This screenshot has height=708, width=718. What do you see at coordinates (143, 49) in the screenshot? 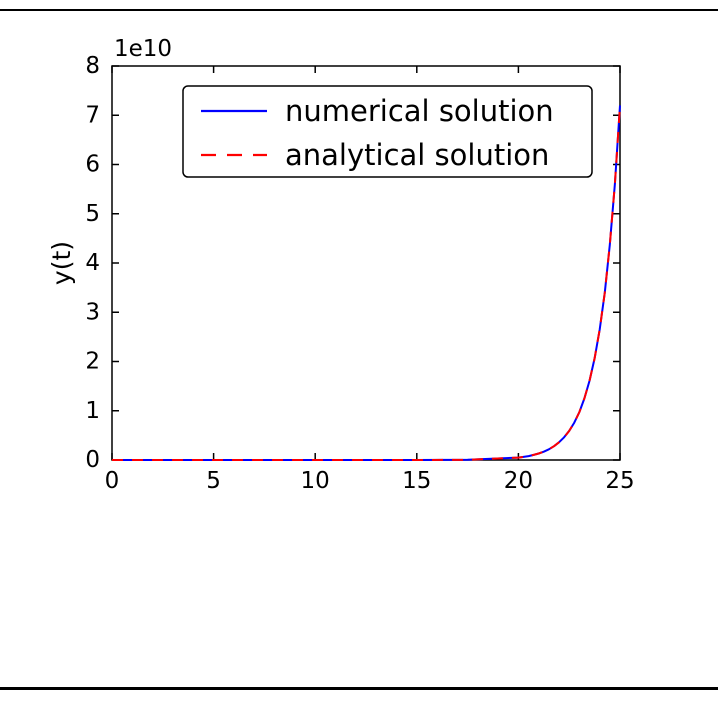
I see `y-axis-offset-text: 1e10` at bounding box center [143, 49].